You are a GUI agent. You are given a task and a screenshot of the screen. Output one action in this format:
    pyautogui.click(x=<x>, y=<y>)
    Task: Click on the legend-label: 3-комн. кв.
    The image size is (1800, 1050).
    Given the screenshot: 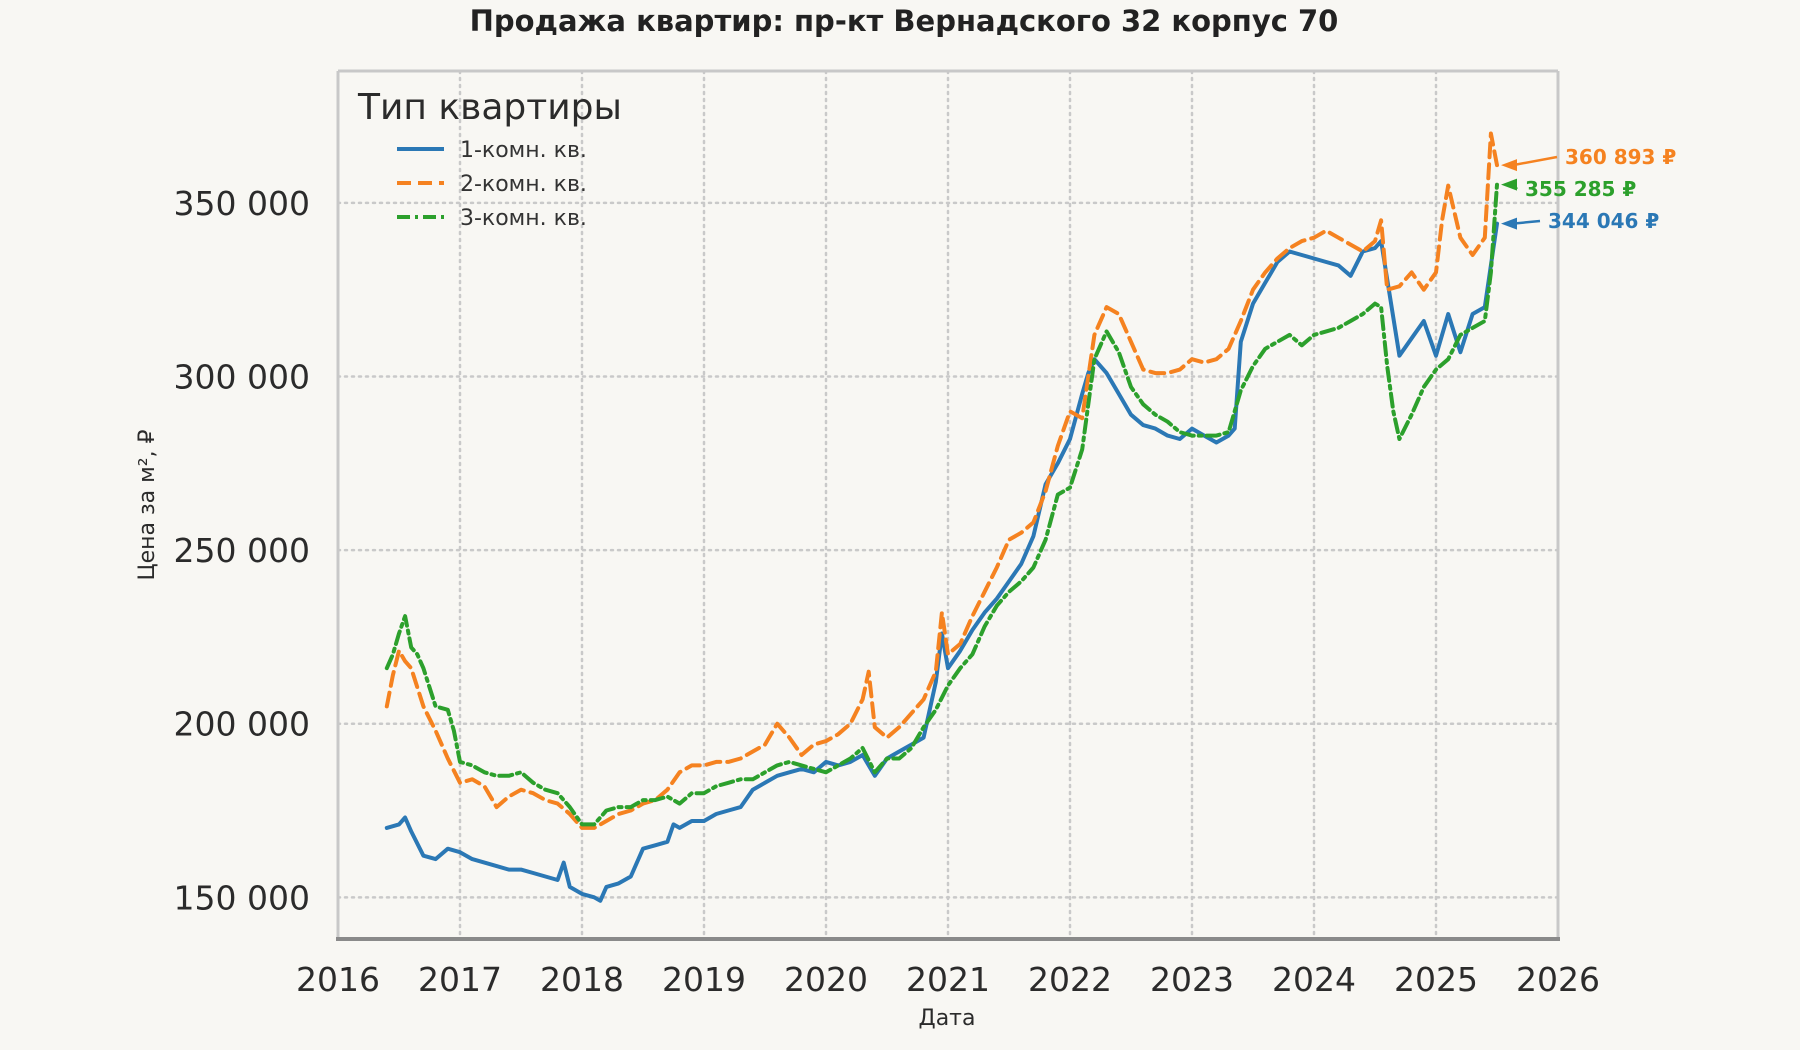 What is the action you would take?
    pyautogui.click(x=523, y=218)
    